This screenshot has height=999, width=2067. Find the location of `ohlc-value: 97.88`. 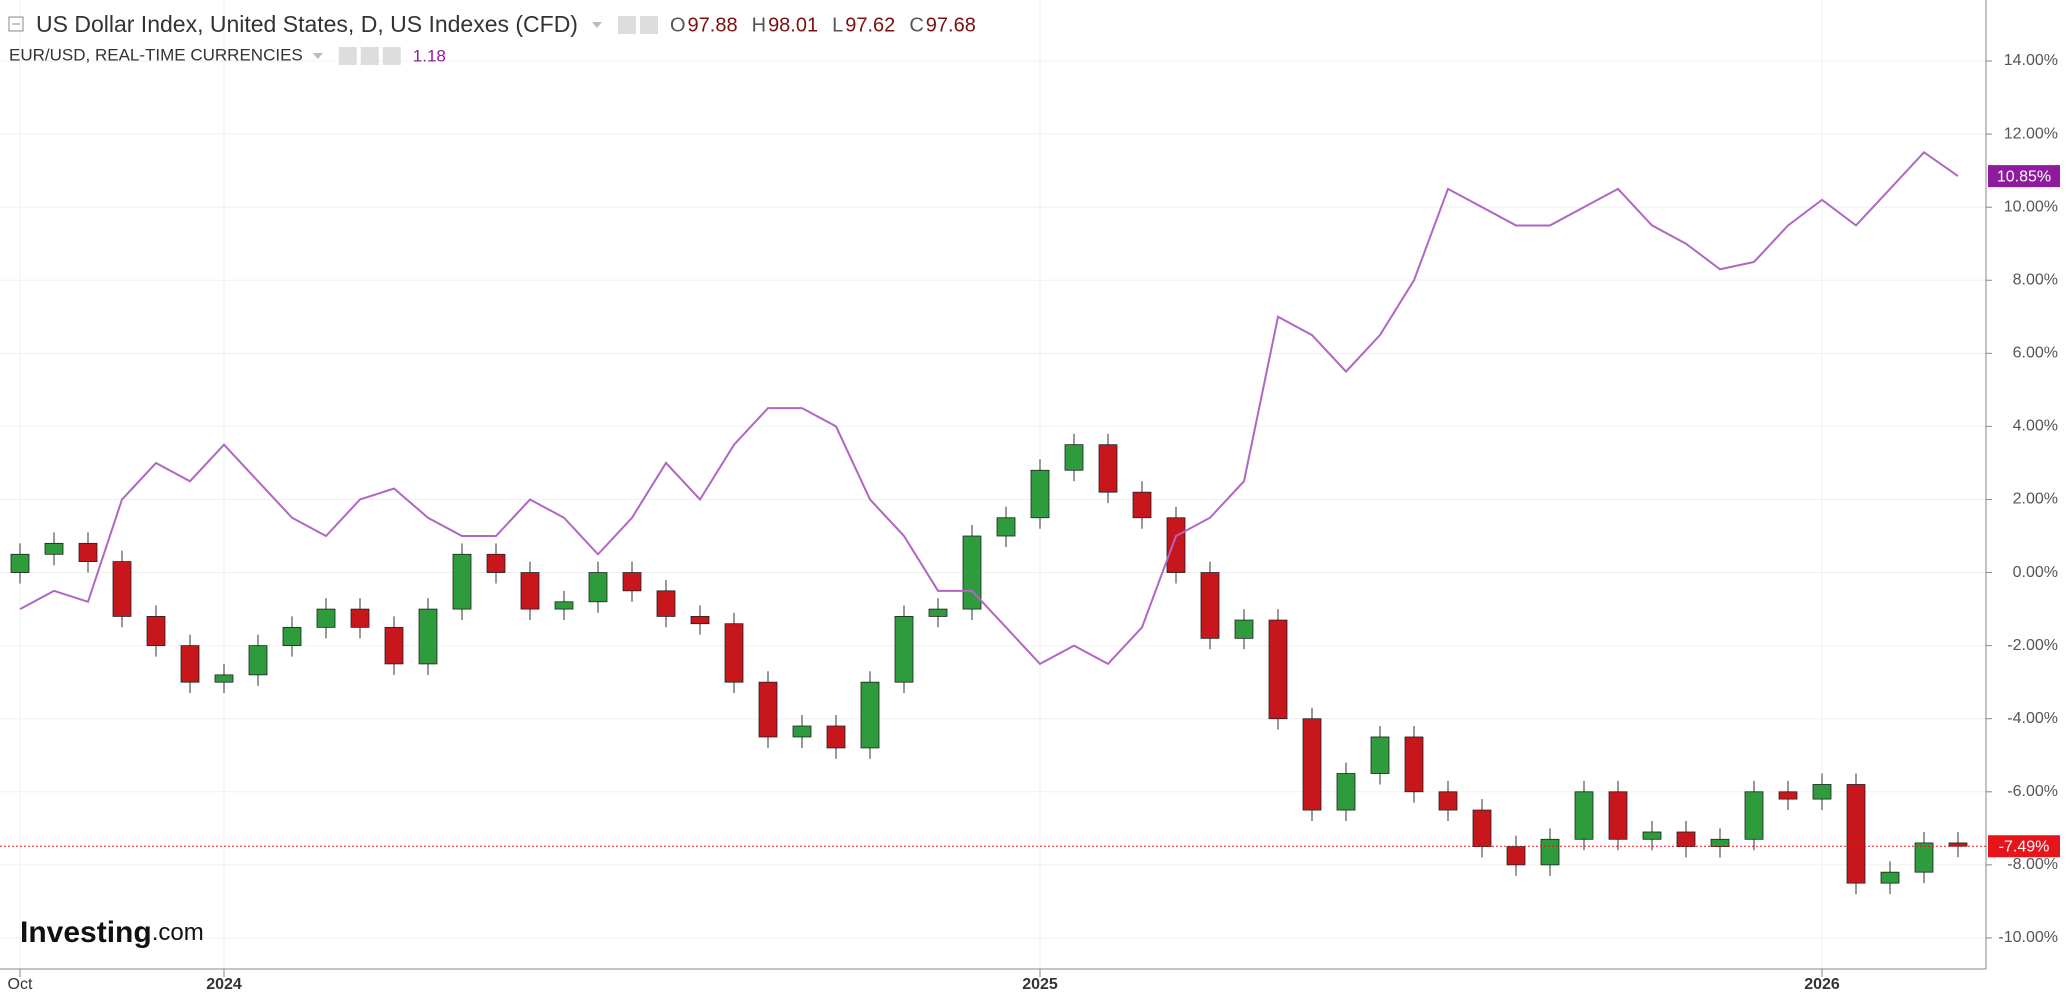

ohlc-value: 97.88 is located at coordinates (713, 25).